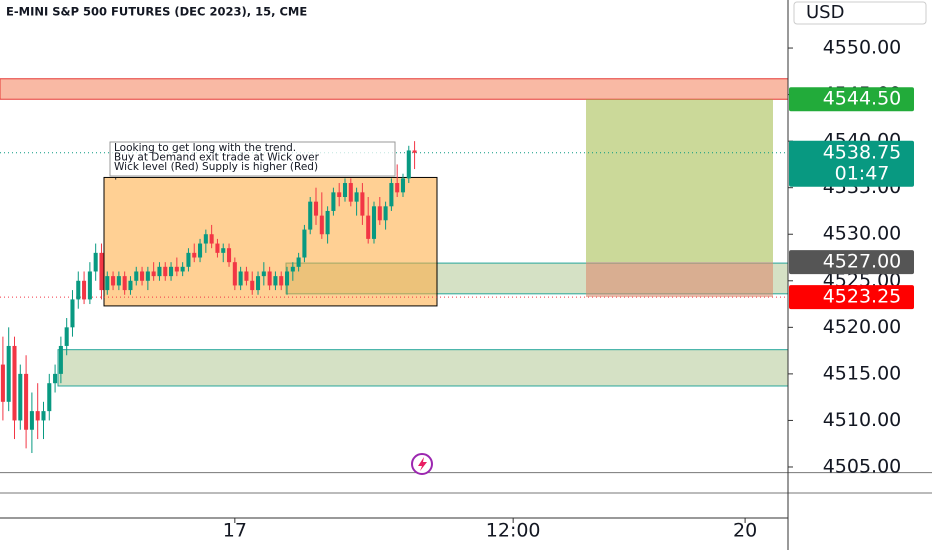 The height and width of the screenshot is (550, 932). Describe the element at coordinates (217, 158) in the screenshot. I see `annotation-text: Buy at Demand exit trade at Wick over` at that location.